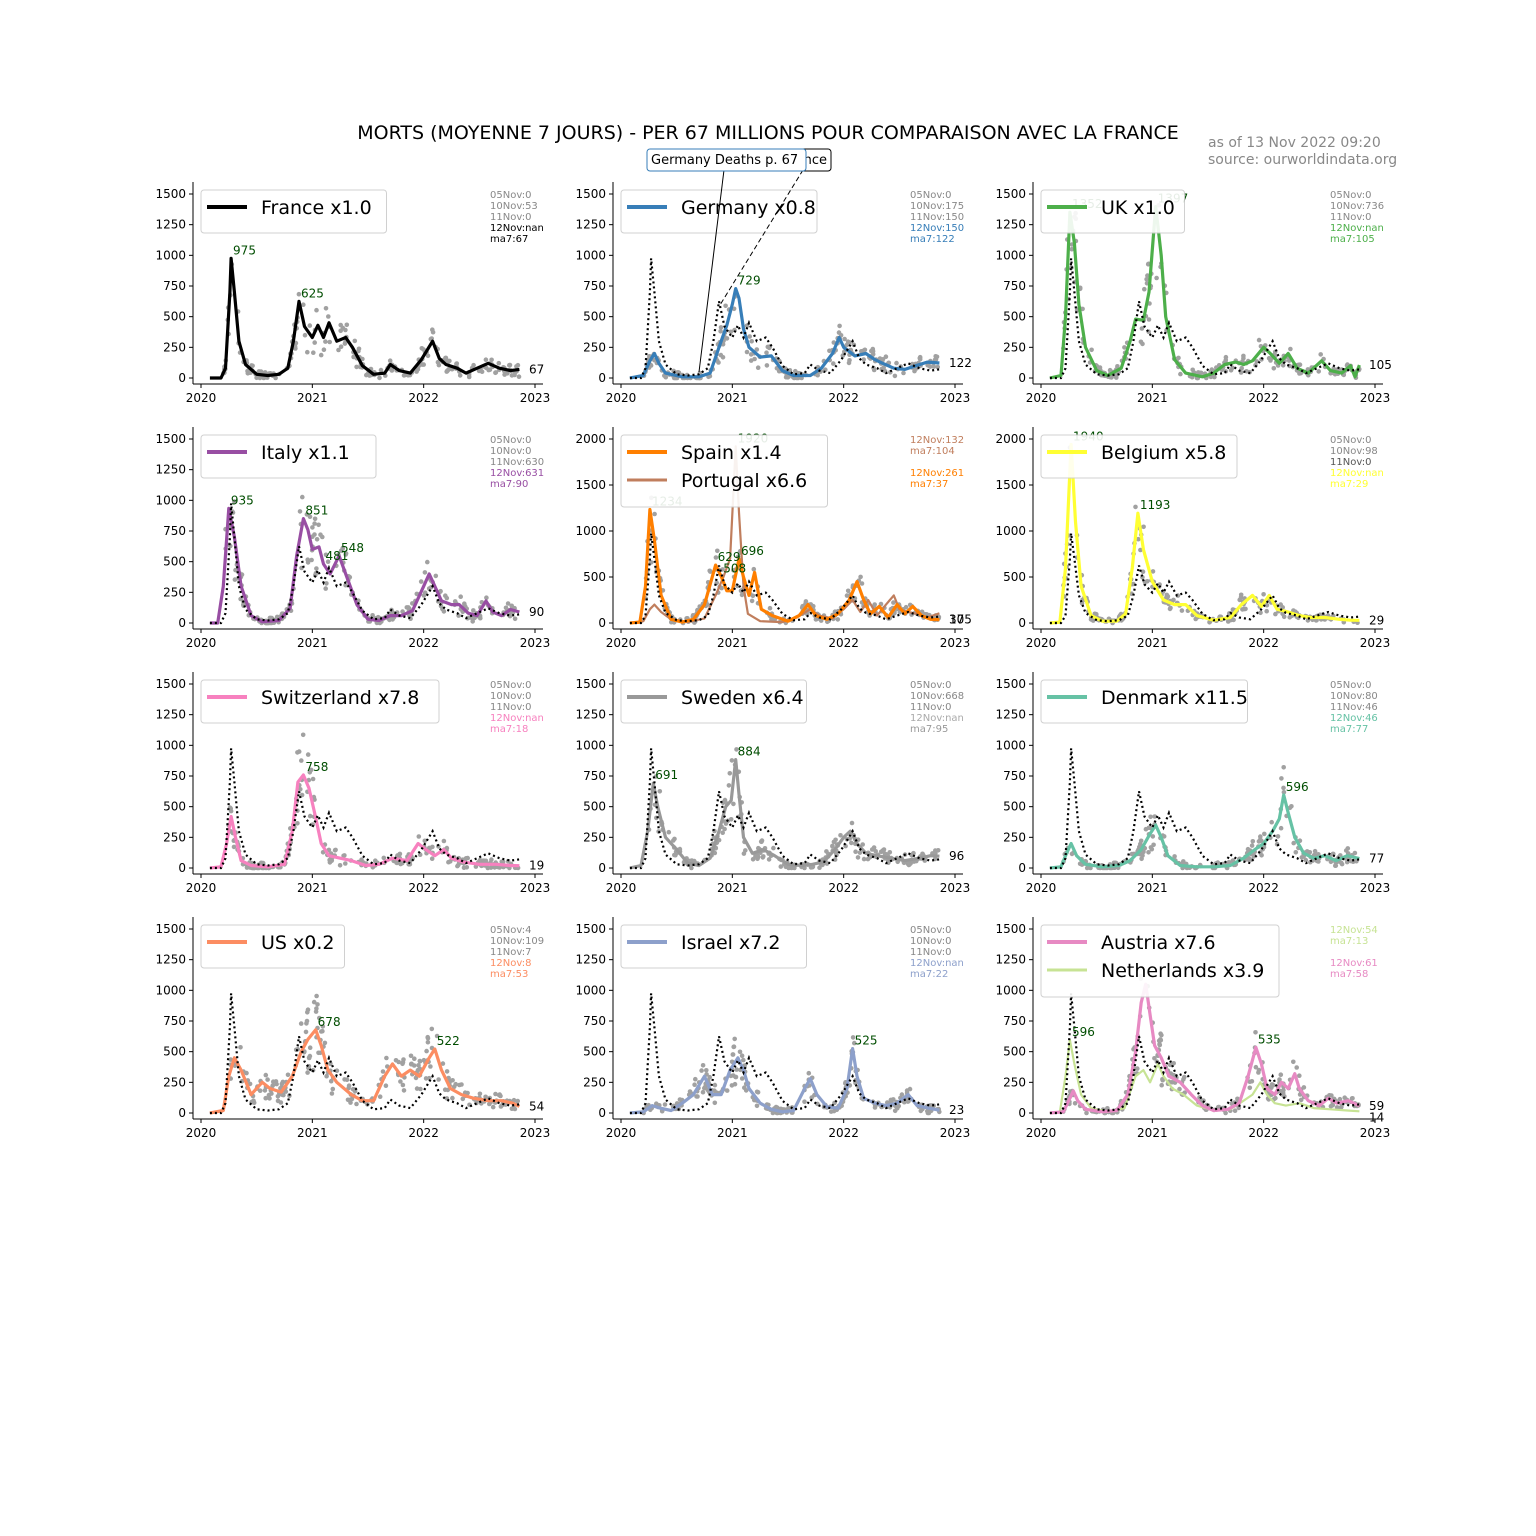 The height and width of the screenshot is (1536, 1536). Describe the element at coordinates (365, 1071) in the screenshot. I see `series-line` at that location.